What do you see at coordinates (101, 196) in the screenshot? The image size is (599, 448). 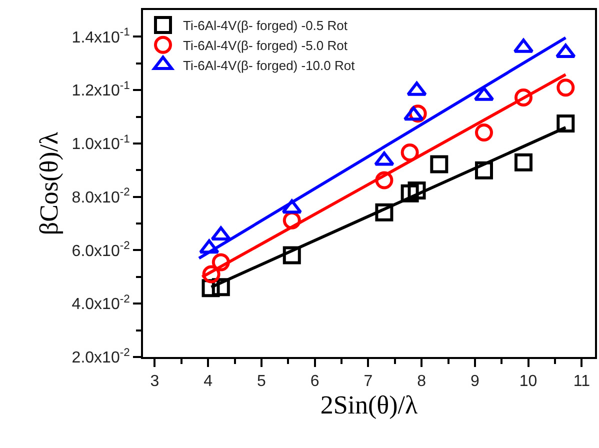 I see `y-tick-label: 8.0x10$^{-2}$` at bounding box center [101, 196].